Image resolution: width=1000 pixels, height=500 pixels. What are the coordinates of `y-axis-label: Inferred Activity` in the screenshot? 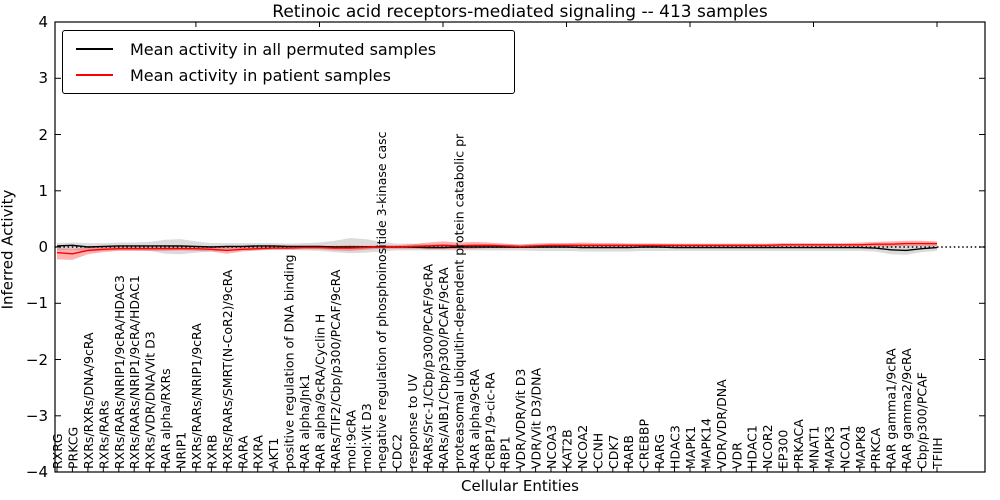 It's located at (8, 249).